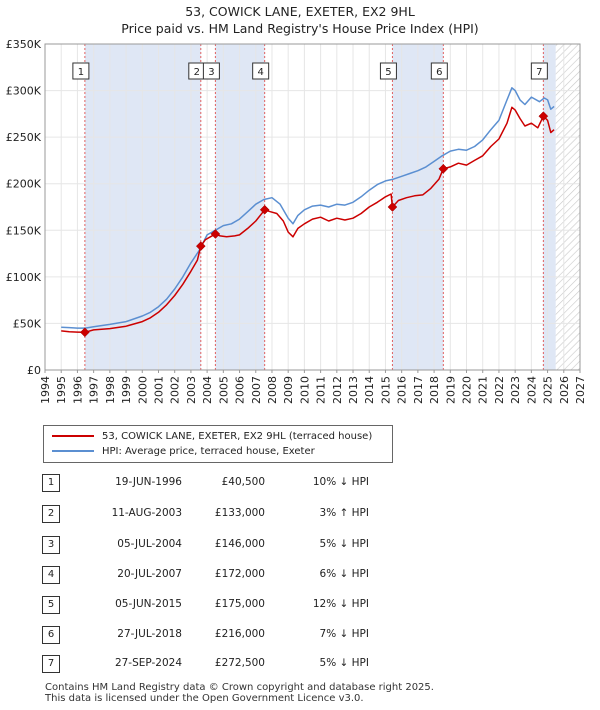  I want to click on x-tick-label: 1999, so click(126, 390).